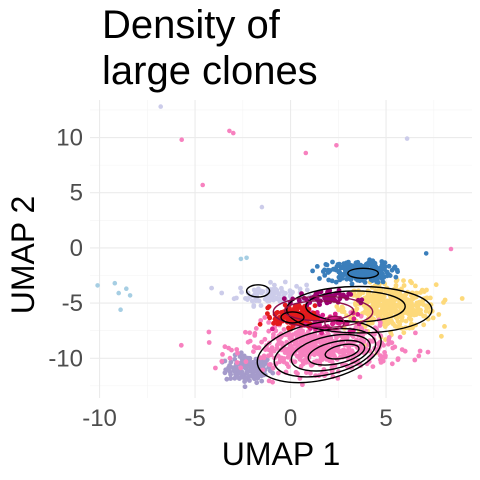 The width and height of the screenshot is (480, 480). I want to click on y-tick-label: 0, so click(76, 248).